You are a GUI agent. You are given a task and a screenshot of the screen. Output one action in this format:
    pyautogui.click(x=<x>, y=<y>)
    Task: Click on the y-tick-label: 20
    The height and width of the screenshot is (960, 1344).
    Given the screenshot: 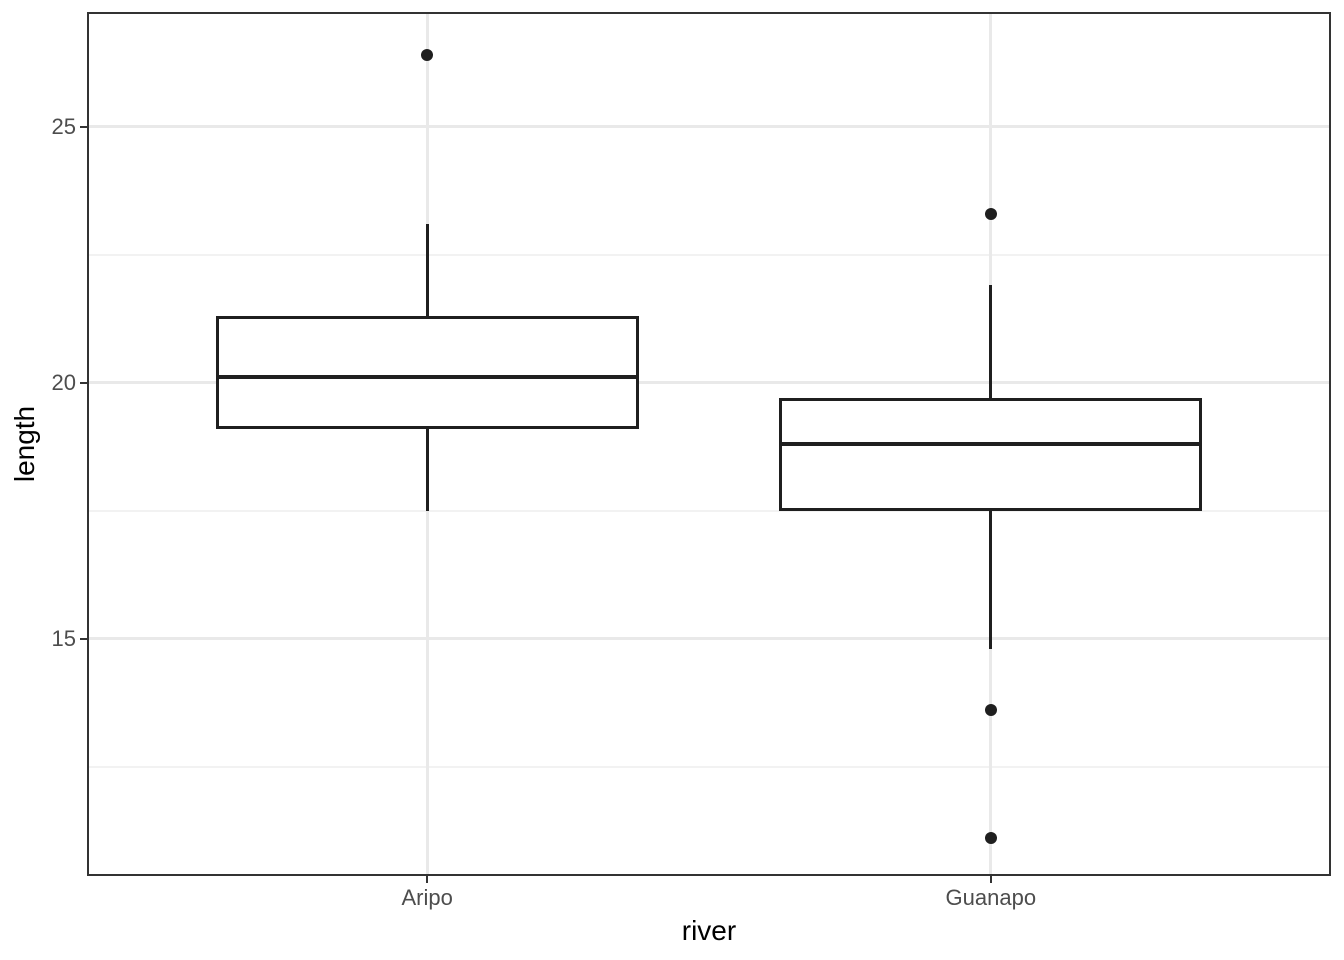 What is the action you would take?
    pyautogui.click(x=63, y=382)
    